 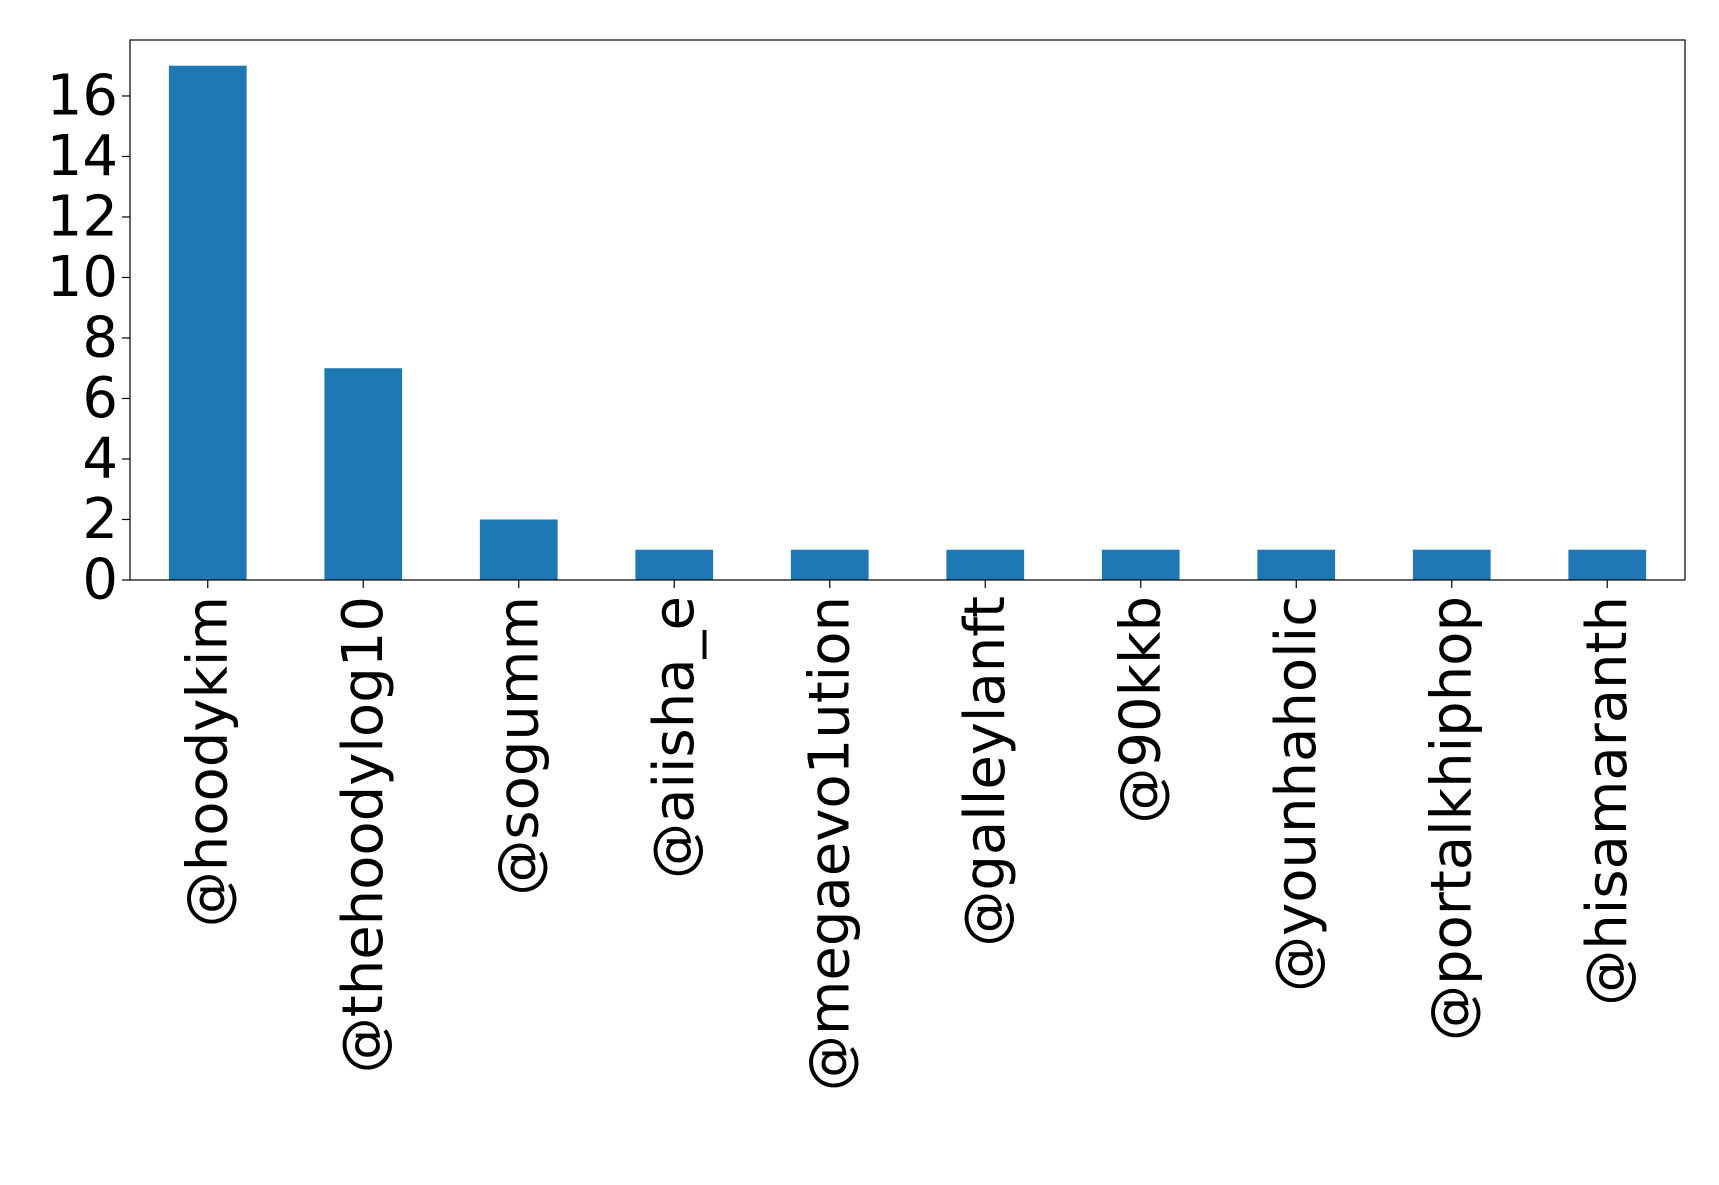 I want to click on x-tick-label: @galleylanft, so click(x=985, y=771).